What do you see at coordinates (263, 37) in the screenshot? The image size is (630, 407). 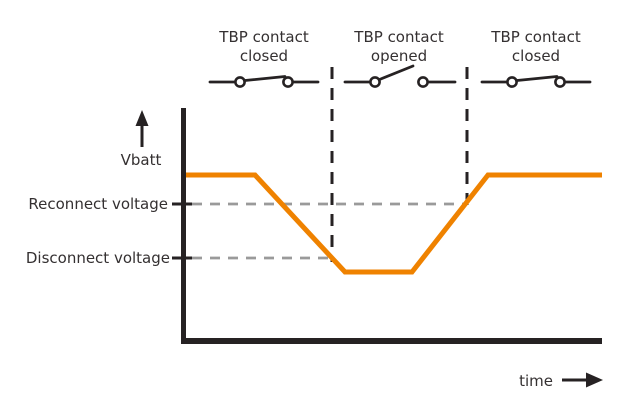 I see `phase-1-label-line1: TBP contact` at bounding box center [263, 37].